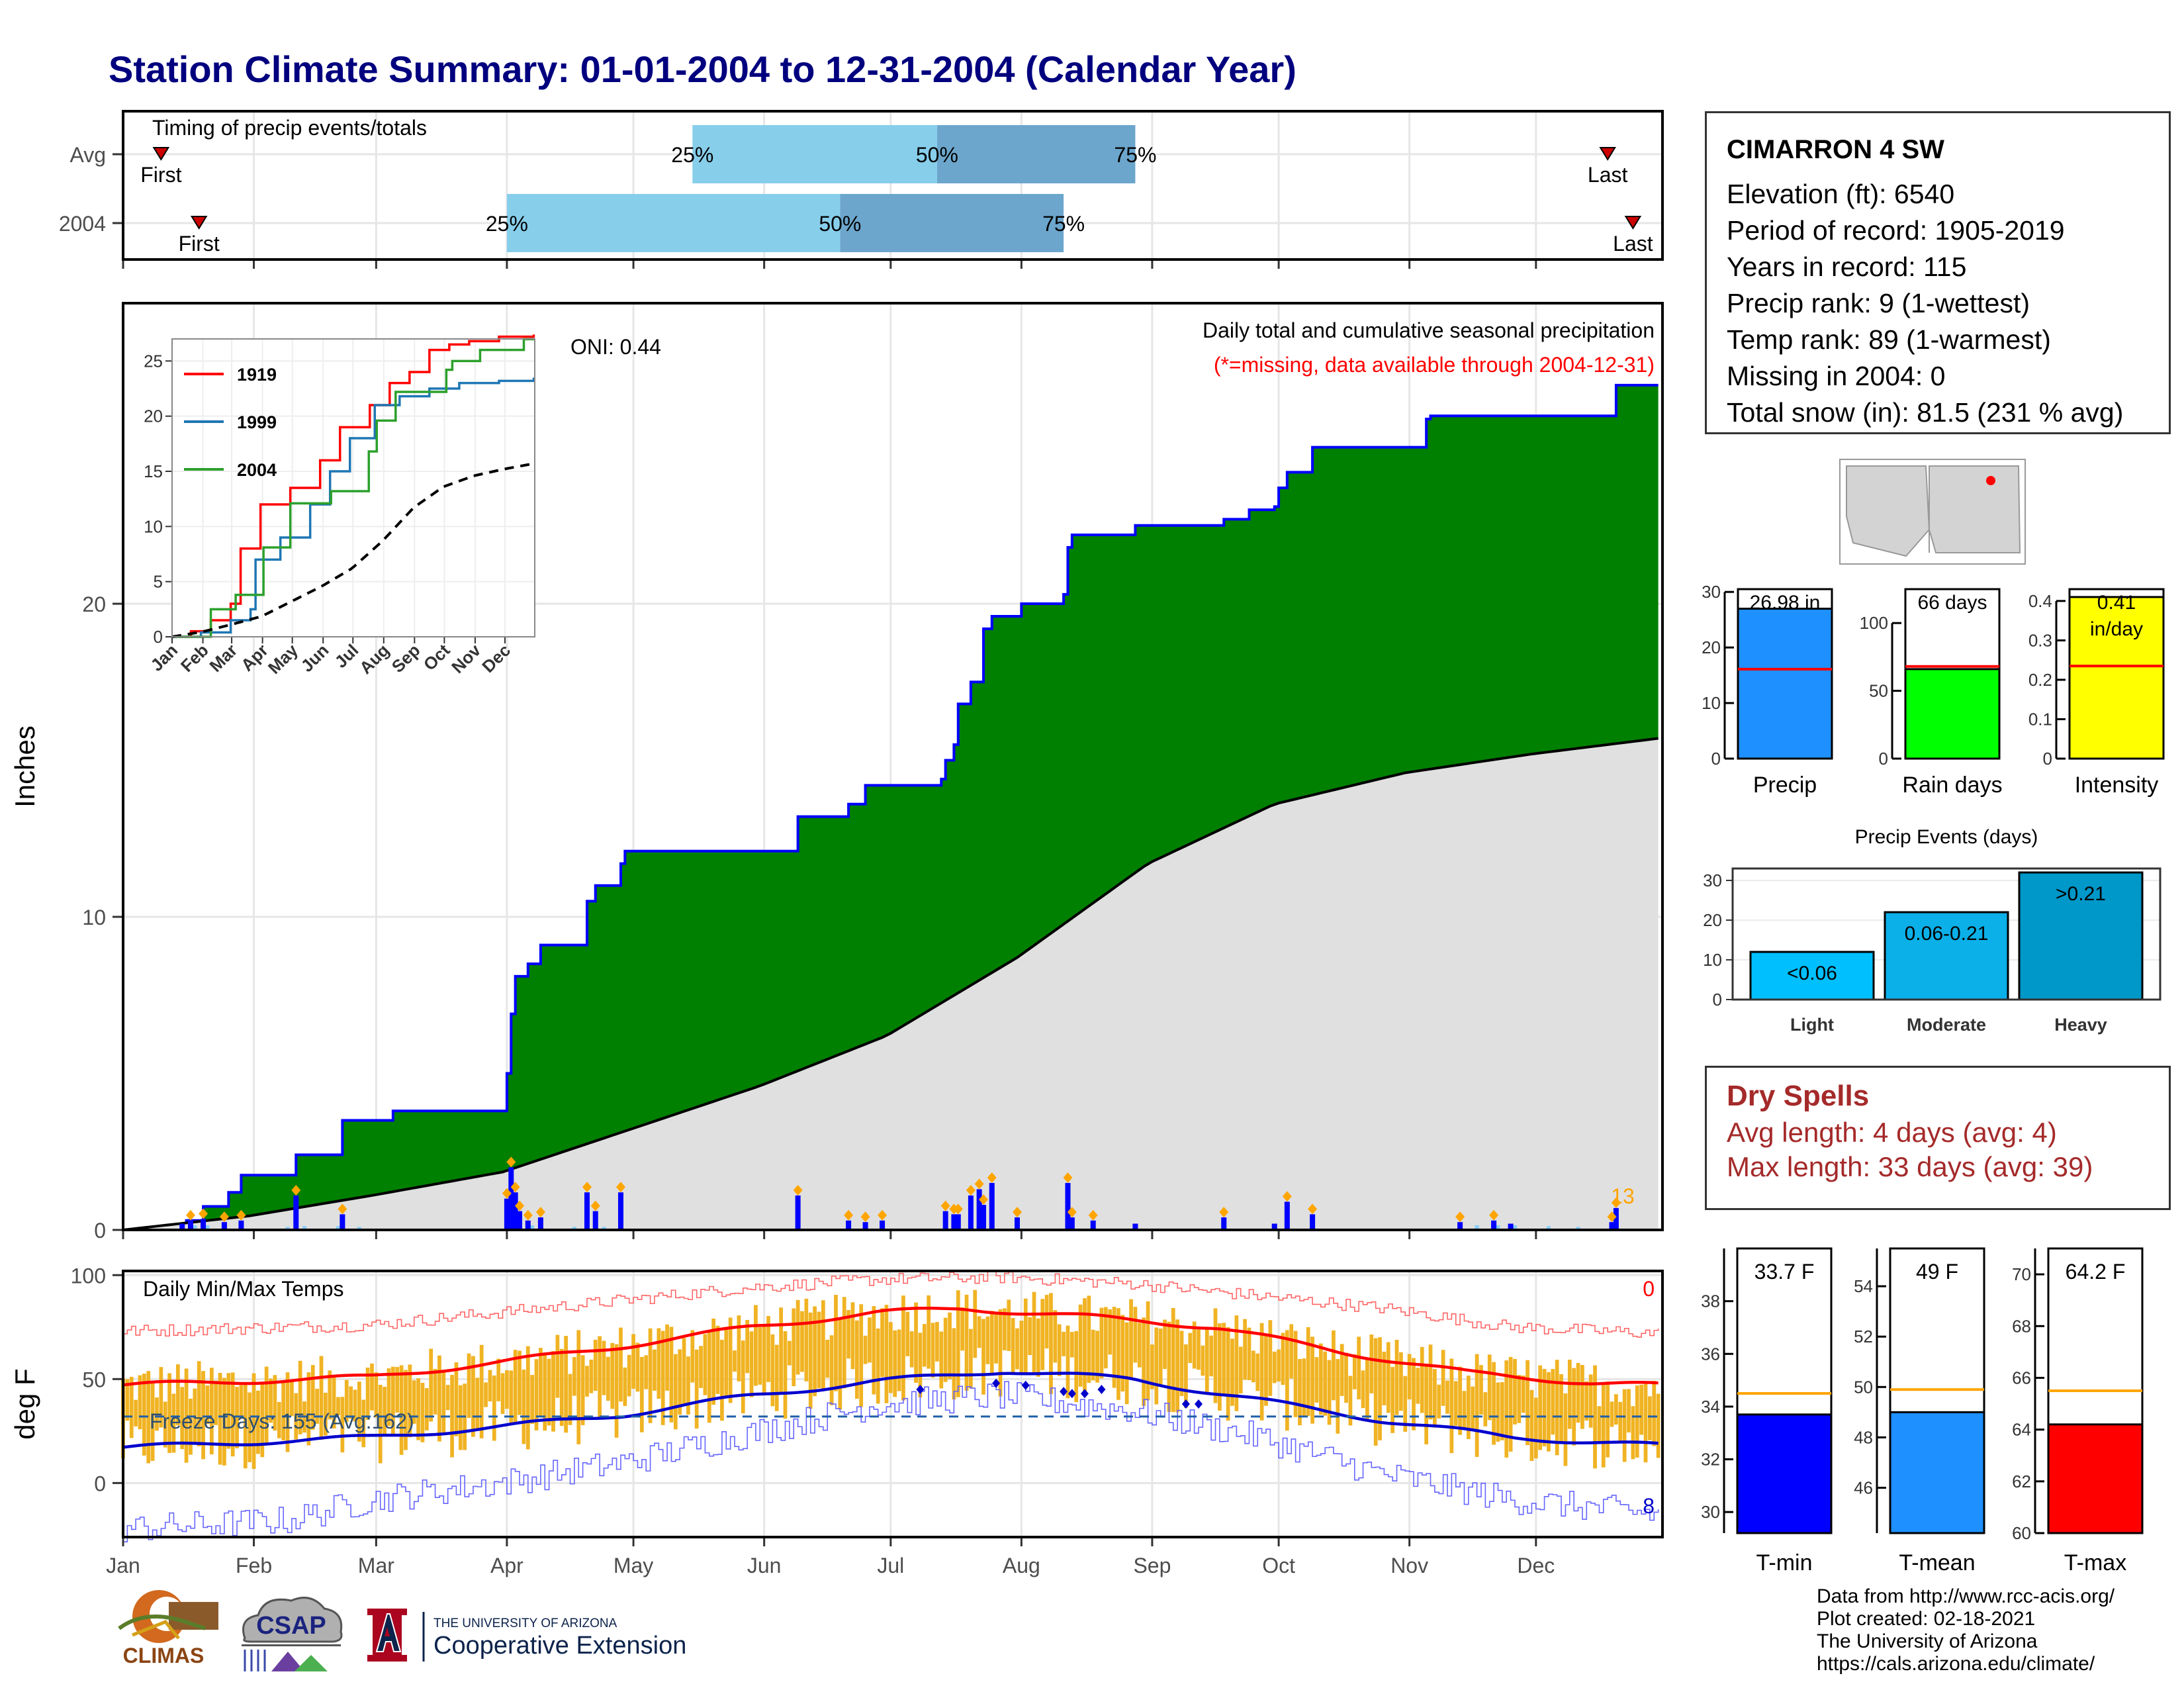 The image size is (2184, 1688). Describe the element at coordinates (2081, 936) in the screenshot. I see `events-bar` at that location.